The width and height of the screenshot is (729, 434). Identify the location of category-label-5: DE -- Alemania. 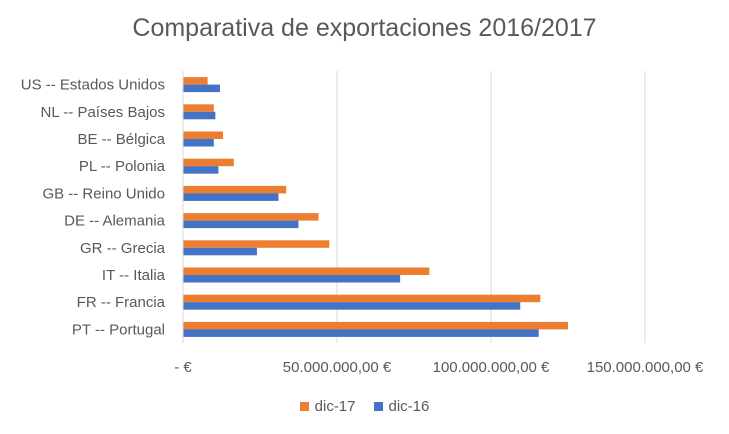
(115, 221).